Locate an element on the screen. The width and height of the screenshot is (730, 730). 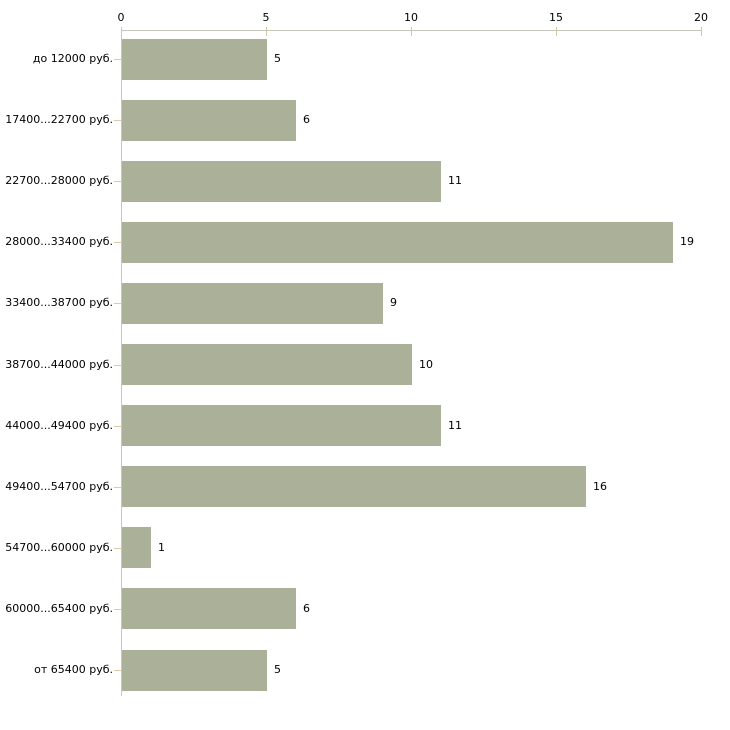
value-label: 9 is located at coordinates (393, 303).